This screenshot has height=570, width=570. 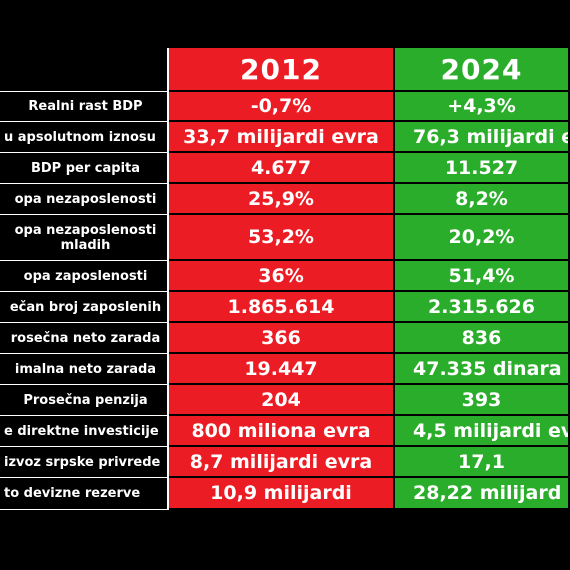 I want to click on value-2024: 20,2%, so click(x=482, y=238).